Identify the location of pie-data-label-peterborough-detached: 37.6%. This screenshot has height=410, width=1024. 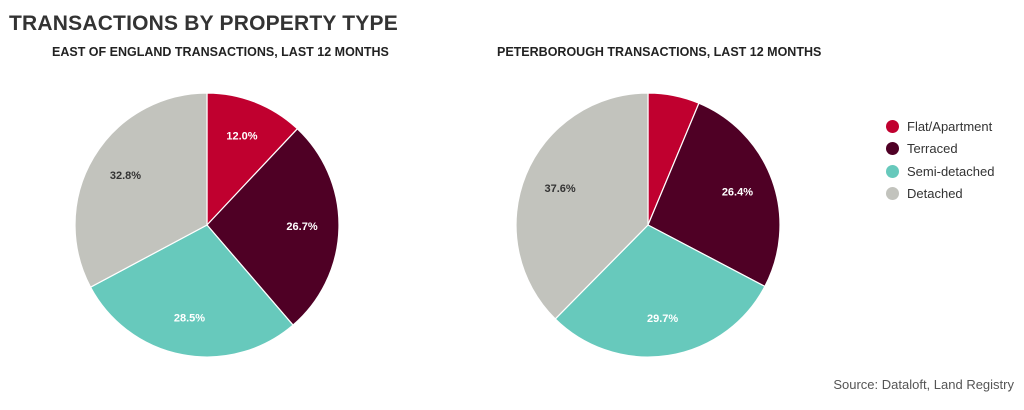
(559, 189).